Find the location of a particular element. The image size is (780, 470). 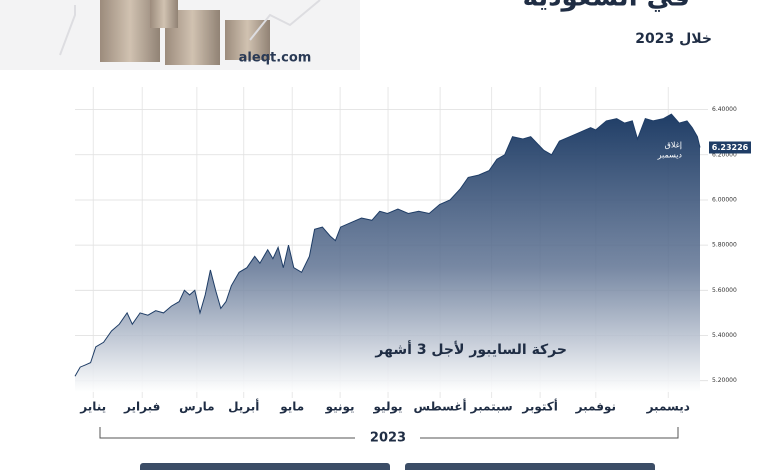

x-tick-label: سبتمبر is located at coordinates (491, 407).